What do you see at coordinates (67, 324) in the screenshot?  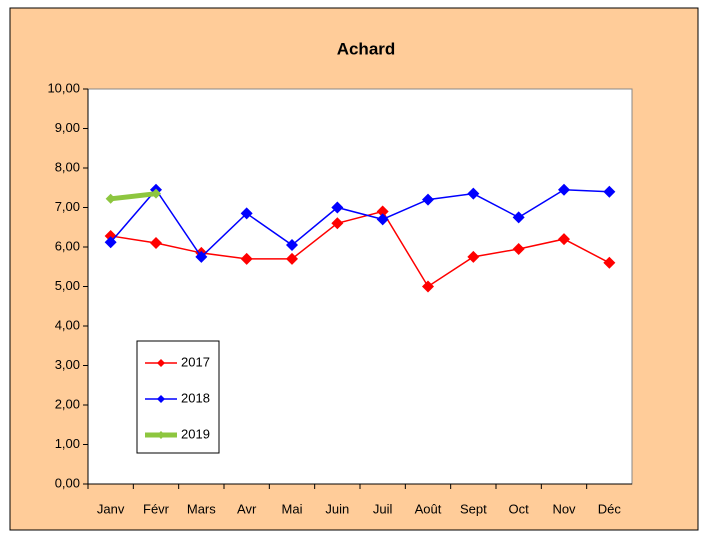 I see `y-tick-label: 4,00` at bounding box center [67, 324].